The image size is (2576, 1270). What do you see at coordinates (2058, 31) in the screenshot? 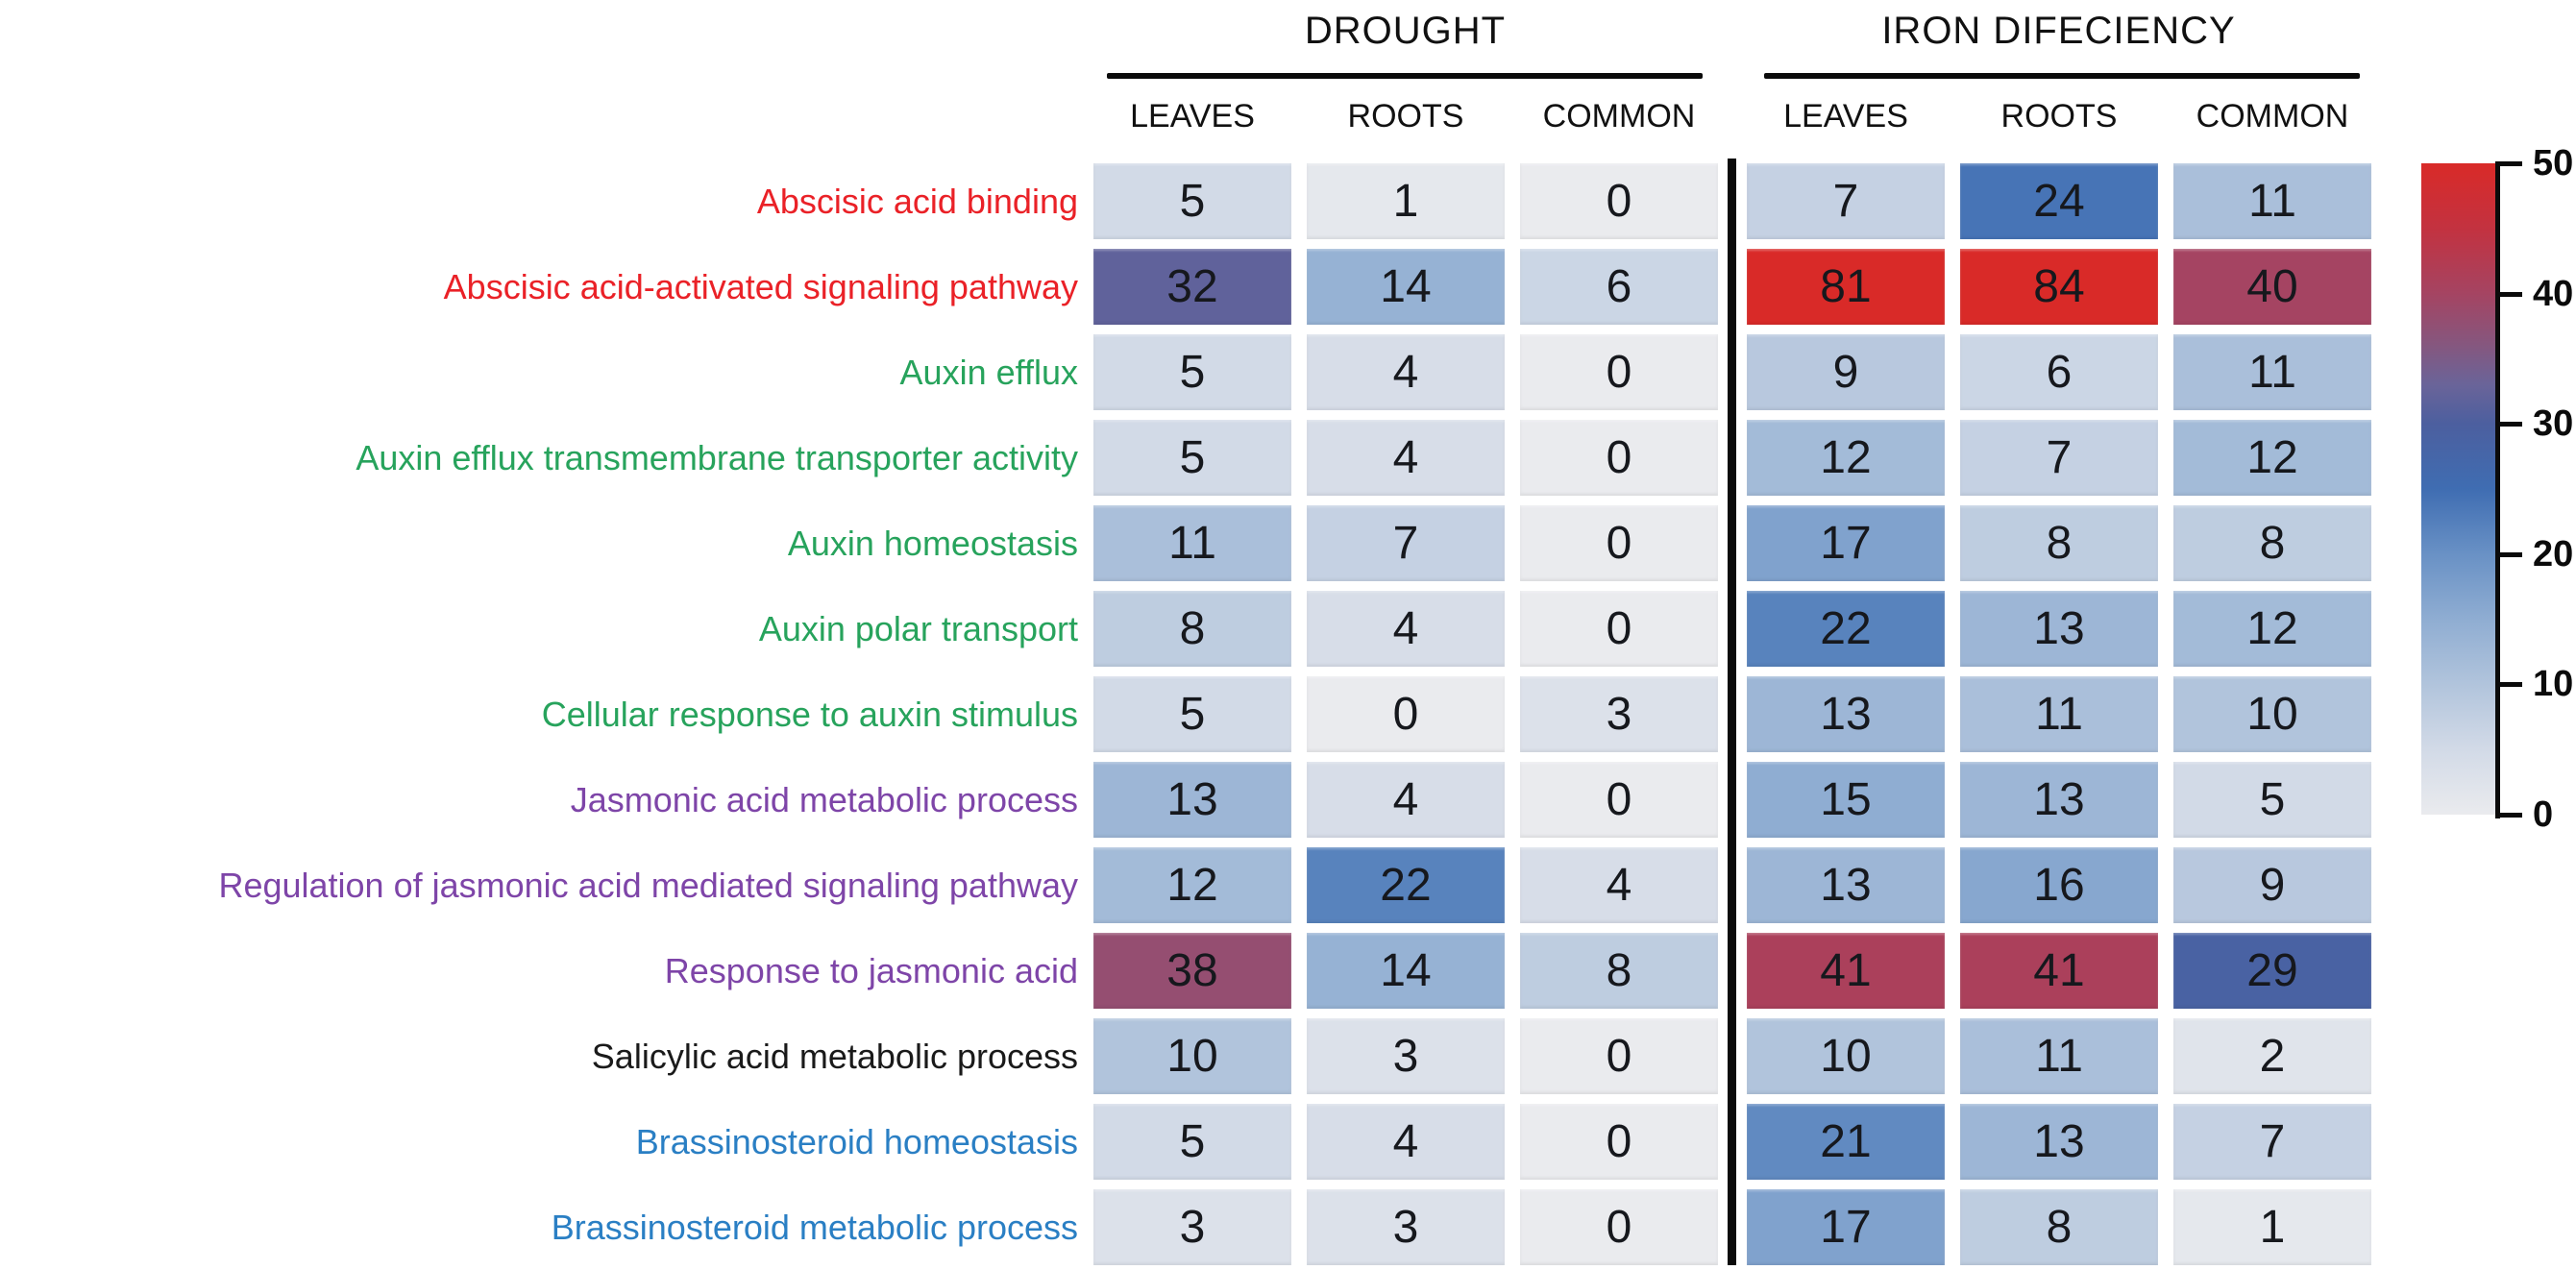
I see `group-title-iron-deficiency: IRON DIFECIENCY` at bounding box center [2058, 31].